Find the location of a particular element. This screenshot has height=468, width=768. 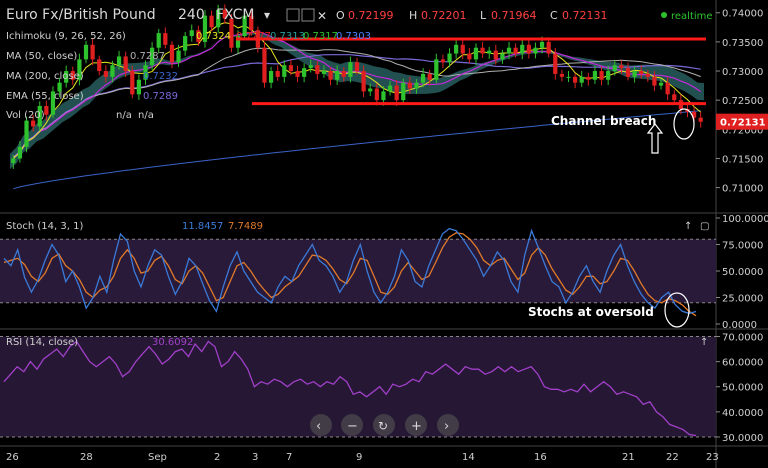

open-value: 0.72199 is located at coordinates (371, 15).